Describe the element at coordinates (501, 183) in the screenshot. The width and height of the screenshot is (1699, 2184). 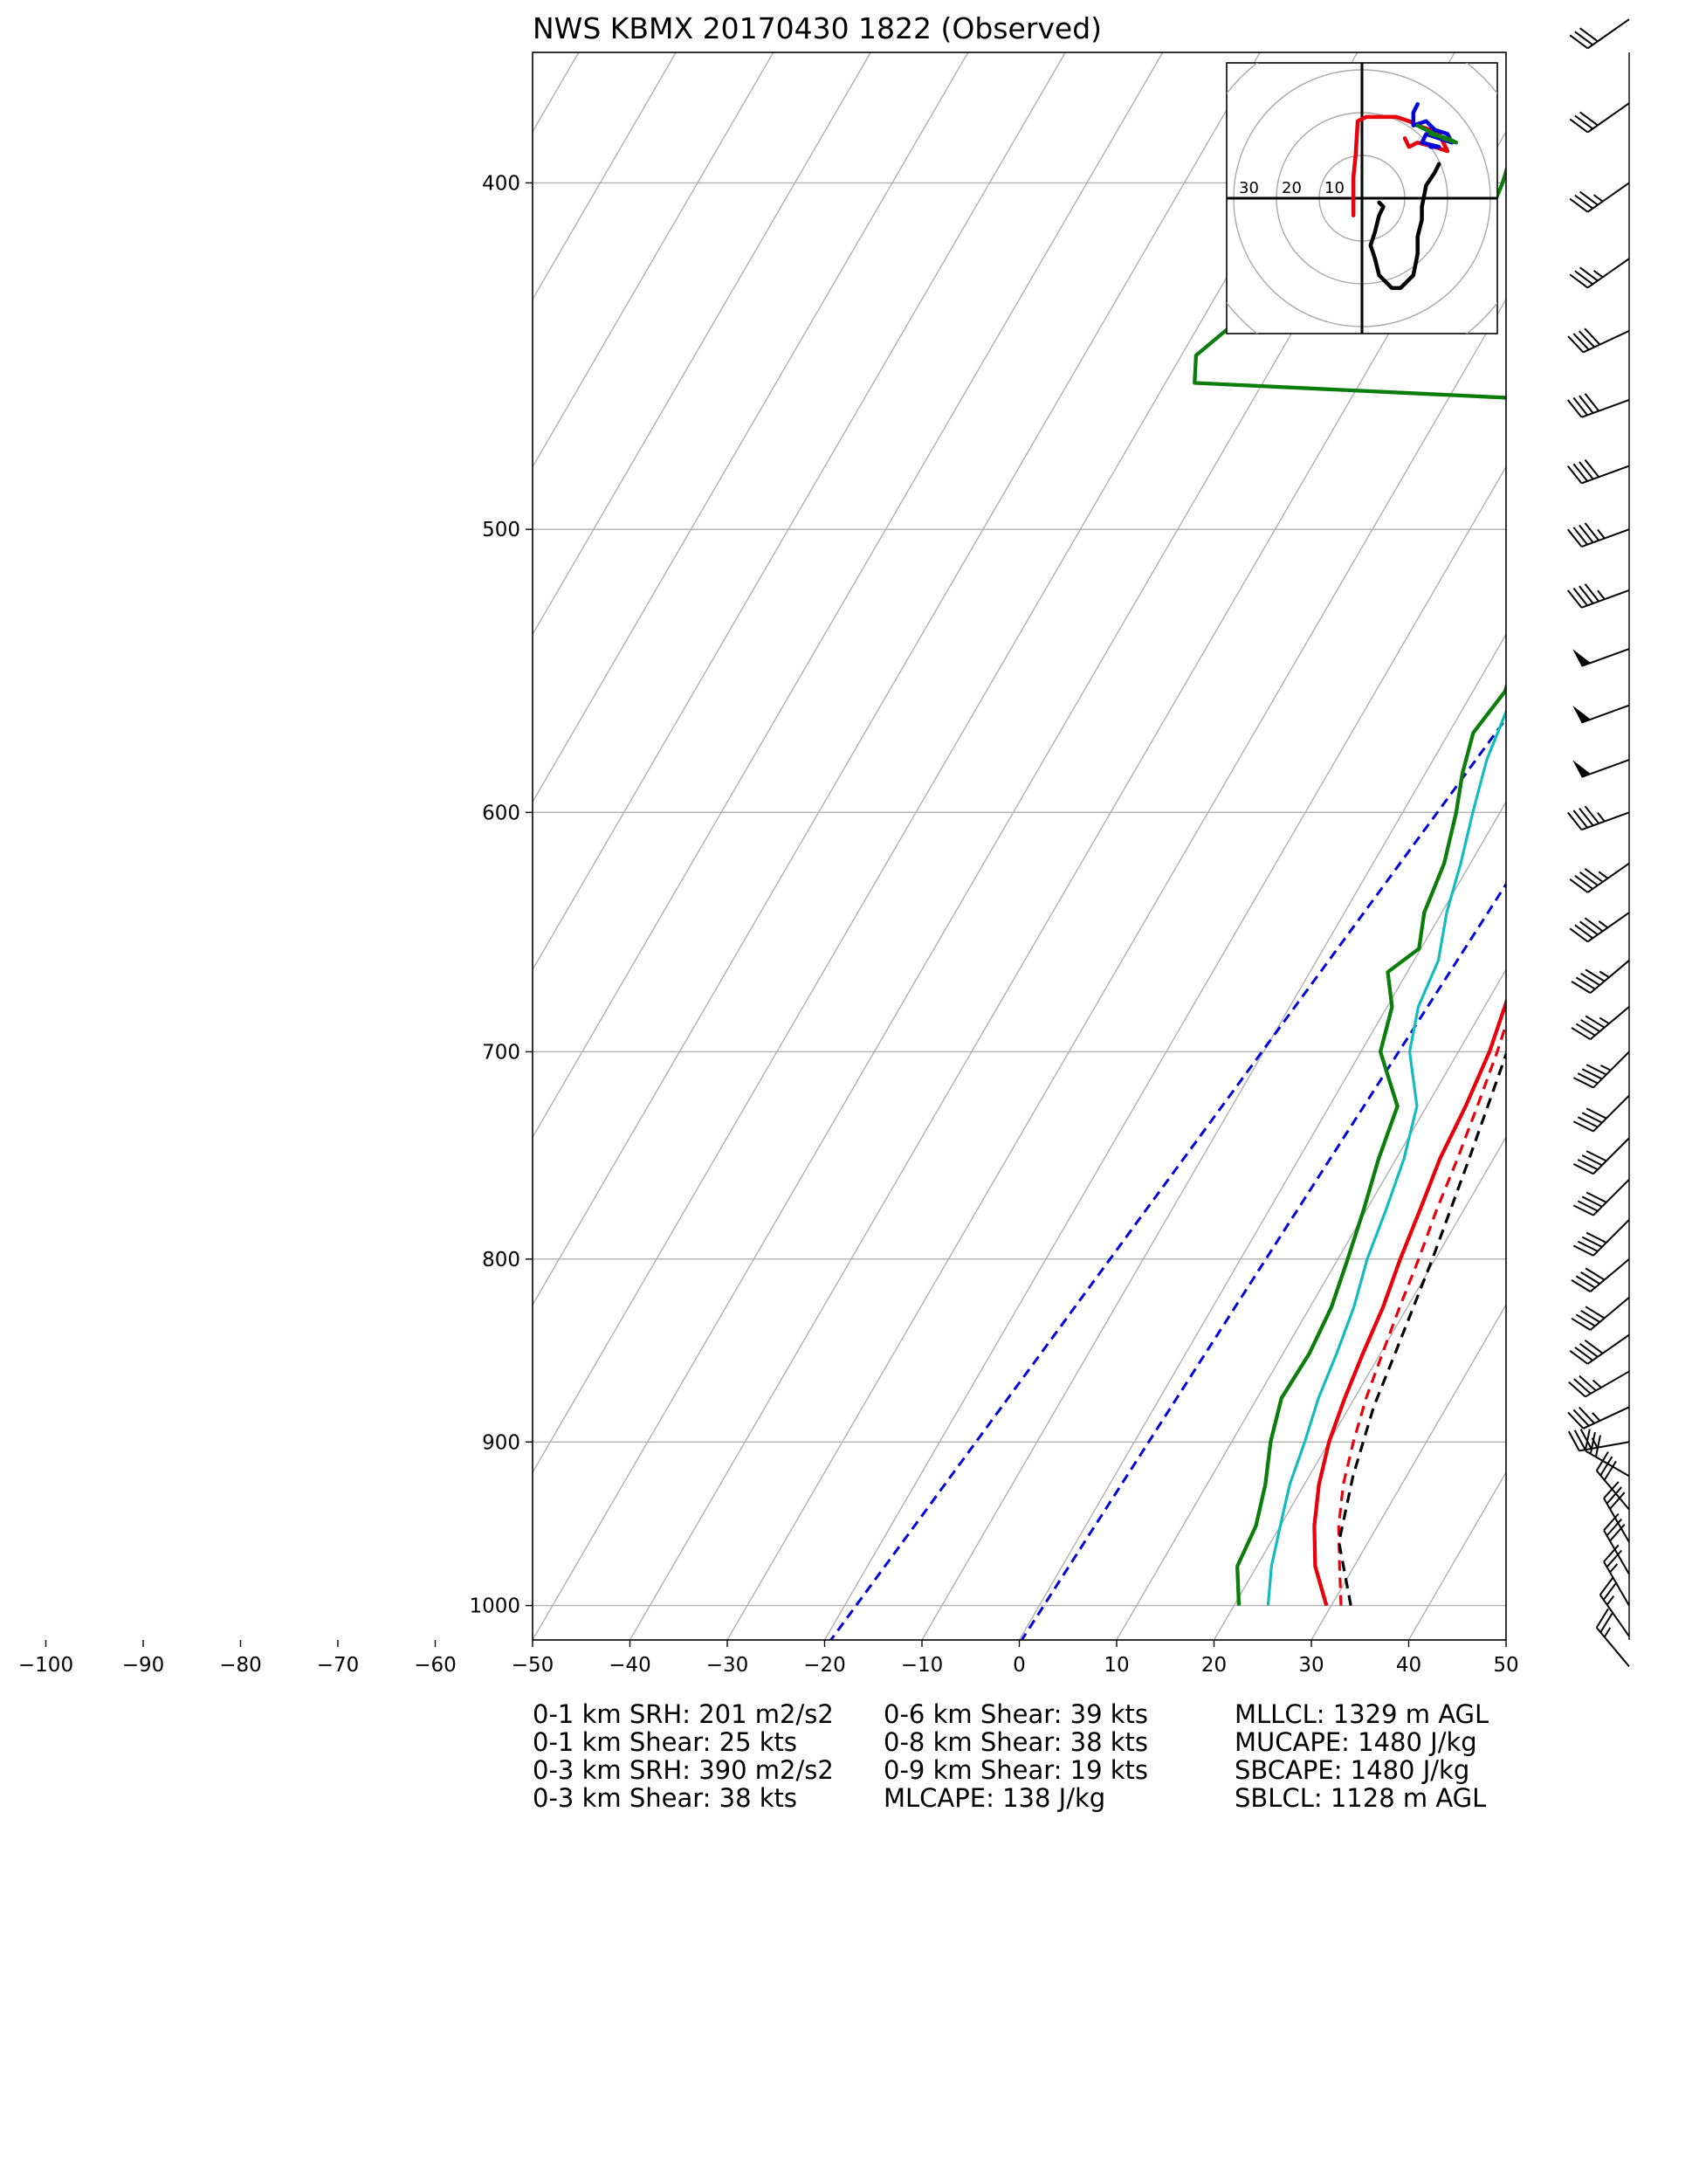
I see `pressure-tick-label: 400` at that location.